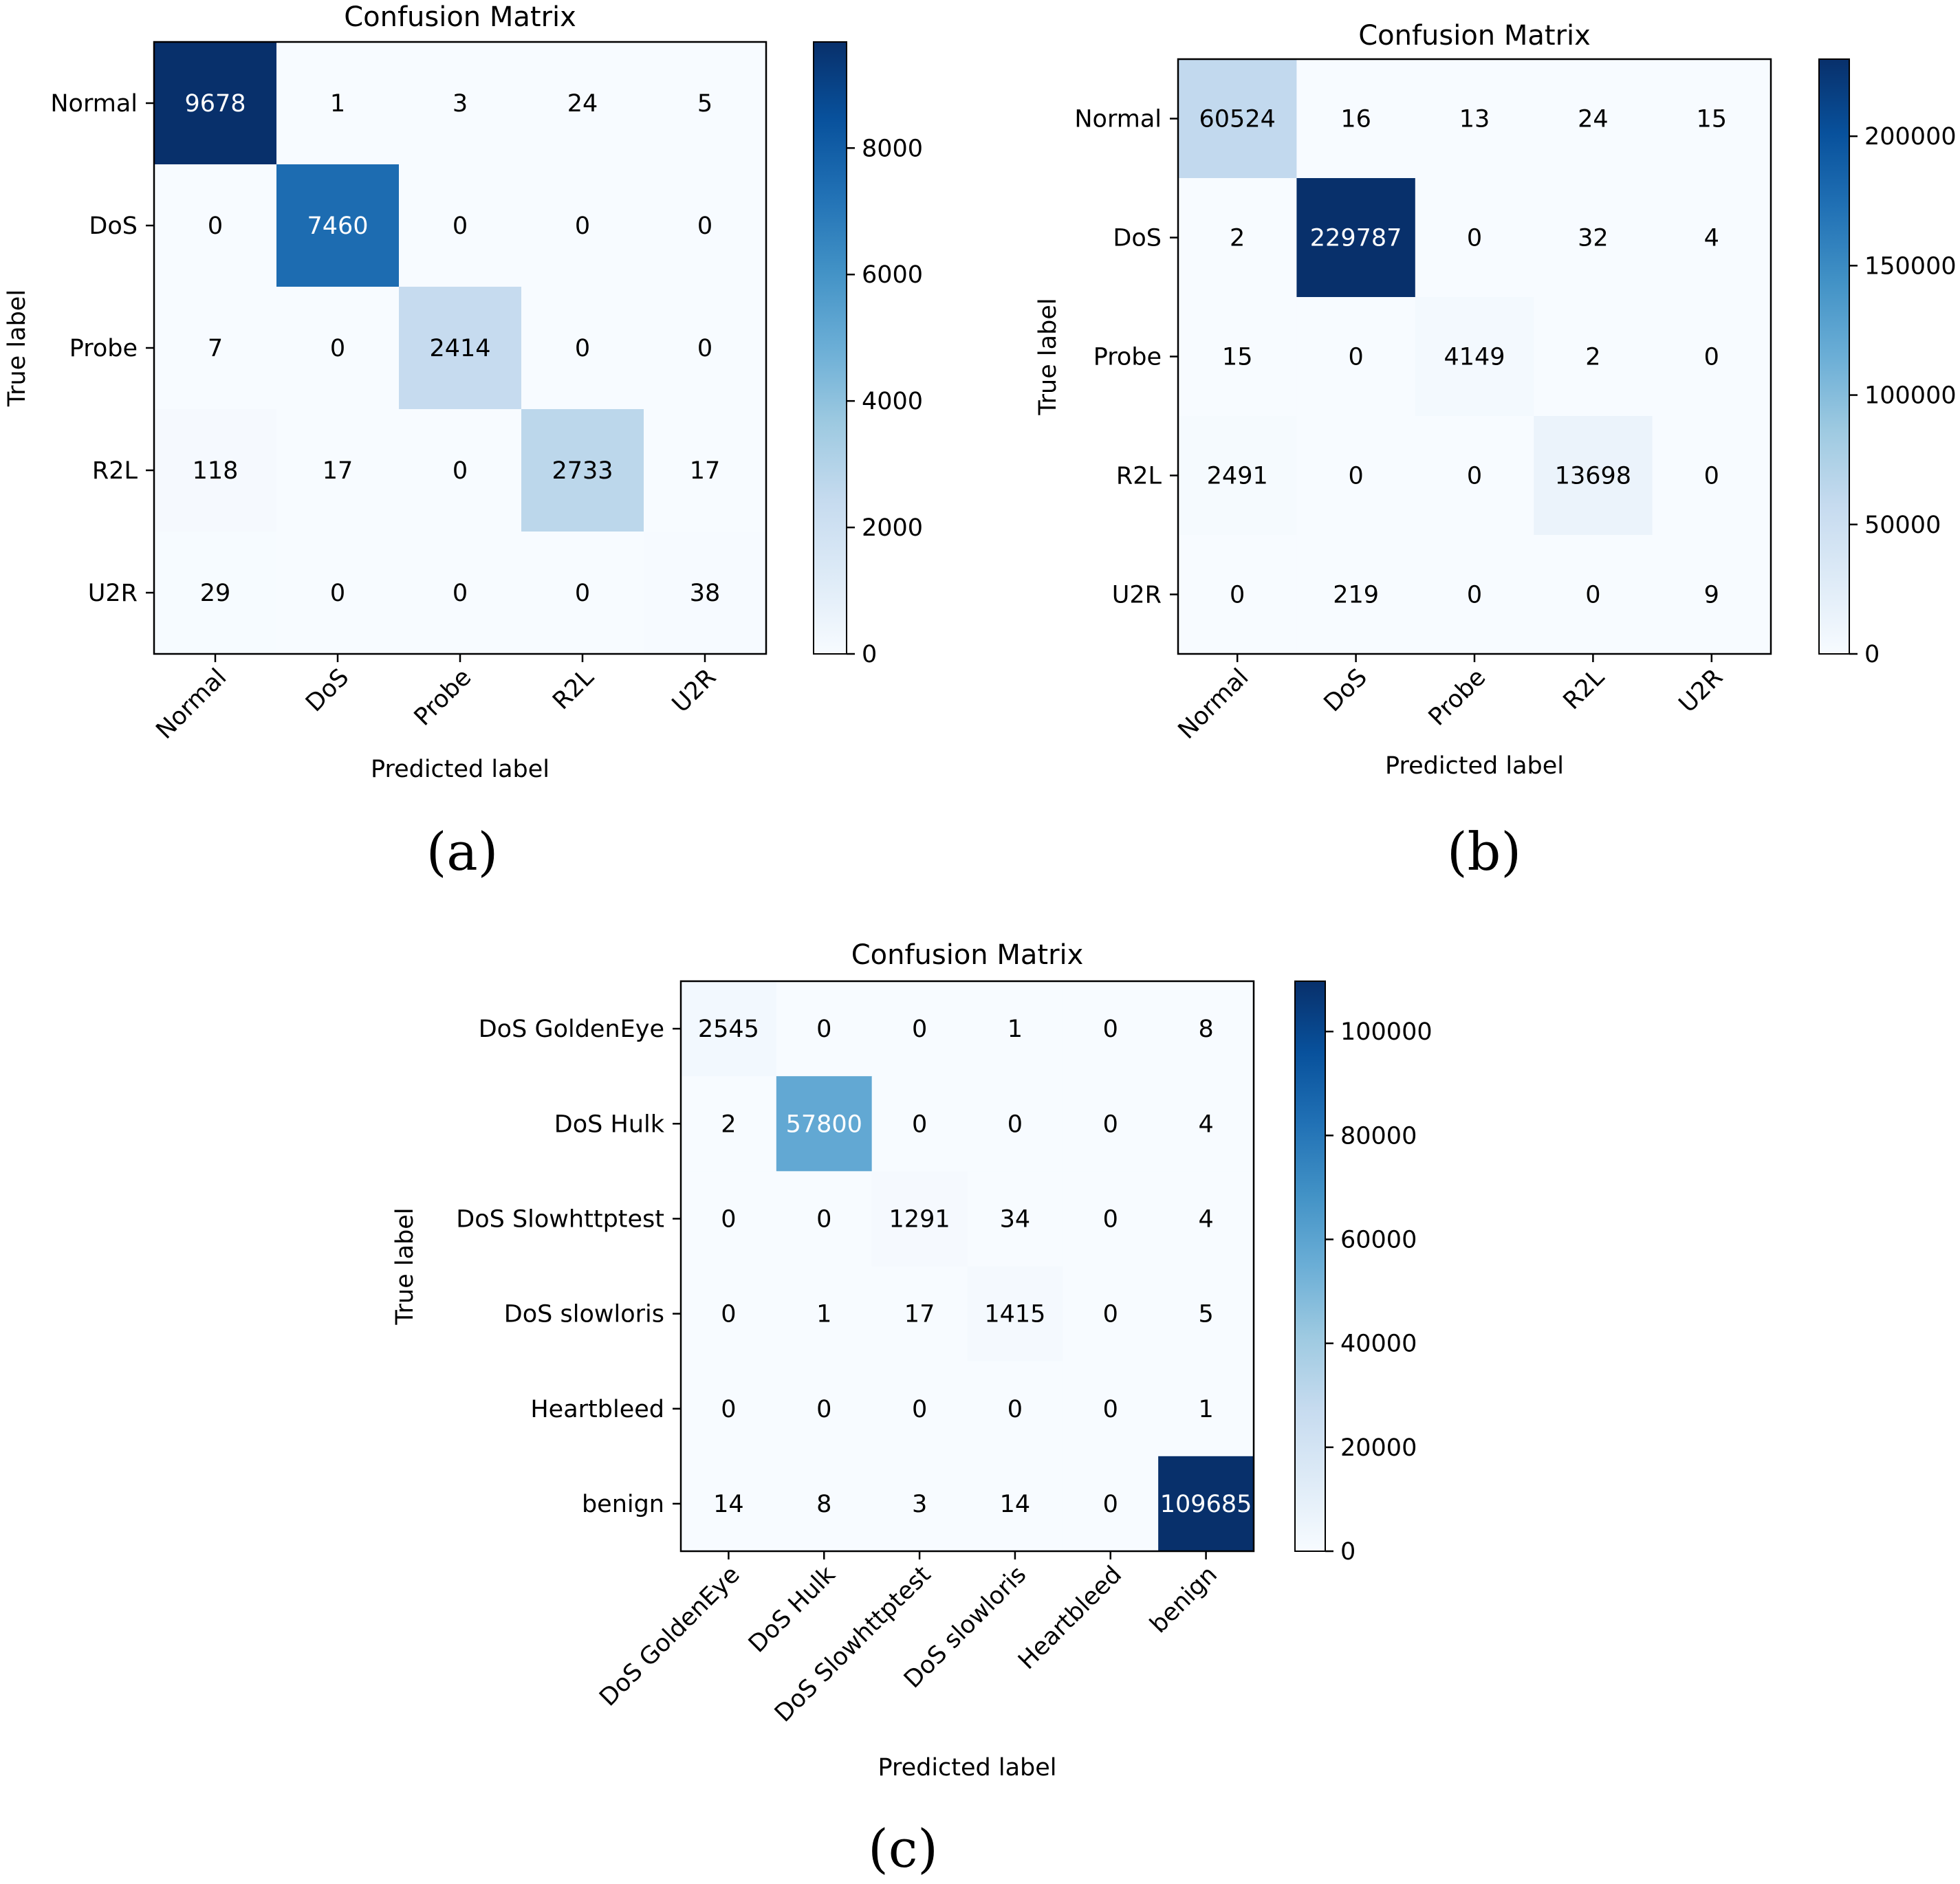 This screenshot has width=1960, height=1884. What do you see at coordinates (729, 1504) in the screenshot?
I see `cell-value-label: 14` at bounding box center [729, 1504].